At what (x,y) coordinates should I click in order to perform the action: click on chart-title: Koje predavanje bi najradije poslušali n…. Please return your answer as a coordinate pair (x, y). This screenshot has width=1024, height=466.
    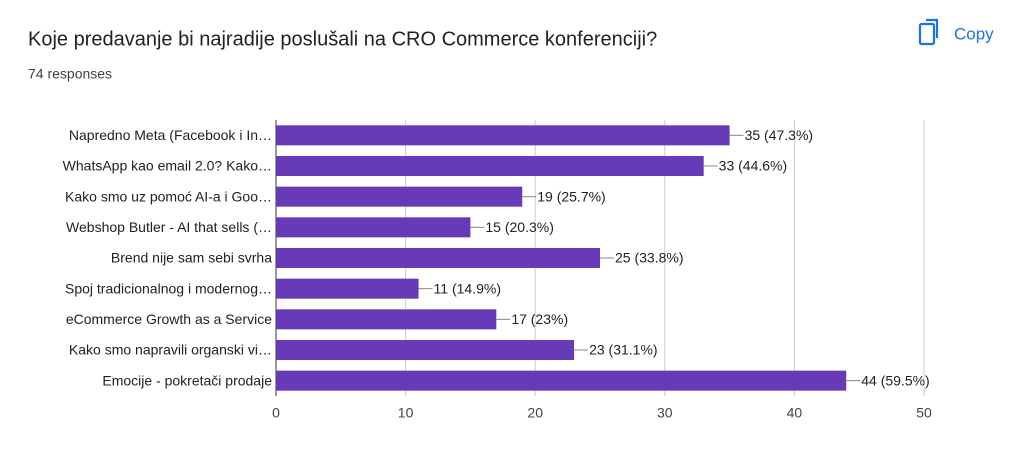
    Looking at the image, I should click on (342, 39).